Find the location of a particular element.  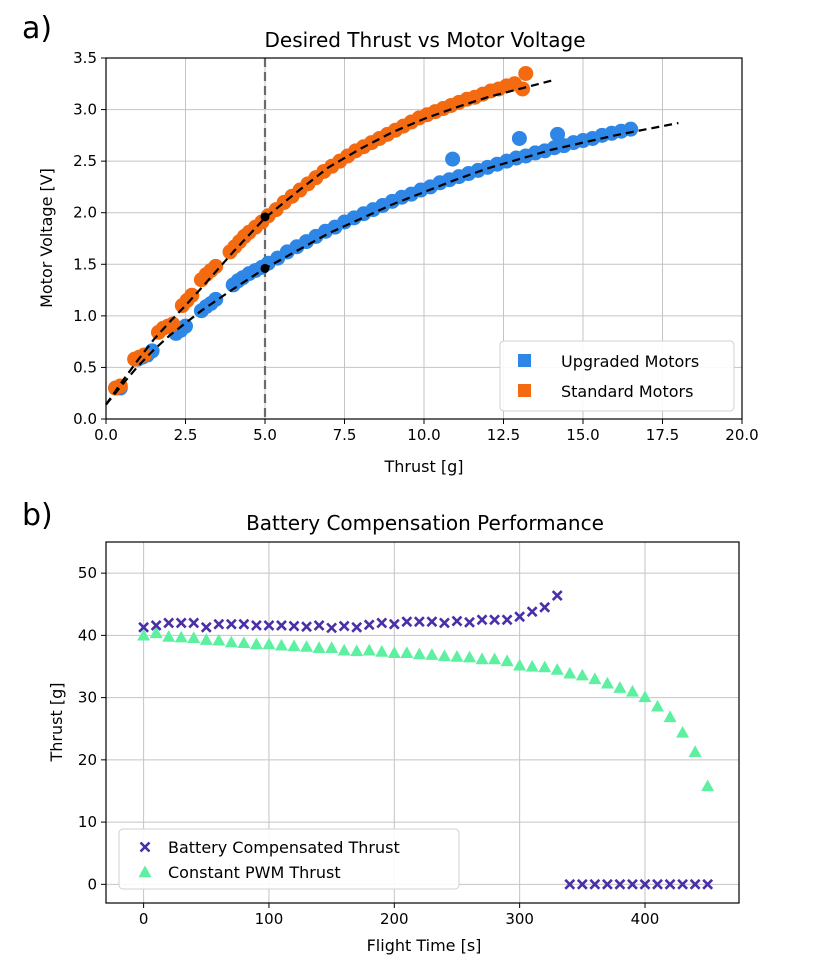

legend-marker-battery-compensated is located at coordinates (145, 847).